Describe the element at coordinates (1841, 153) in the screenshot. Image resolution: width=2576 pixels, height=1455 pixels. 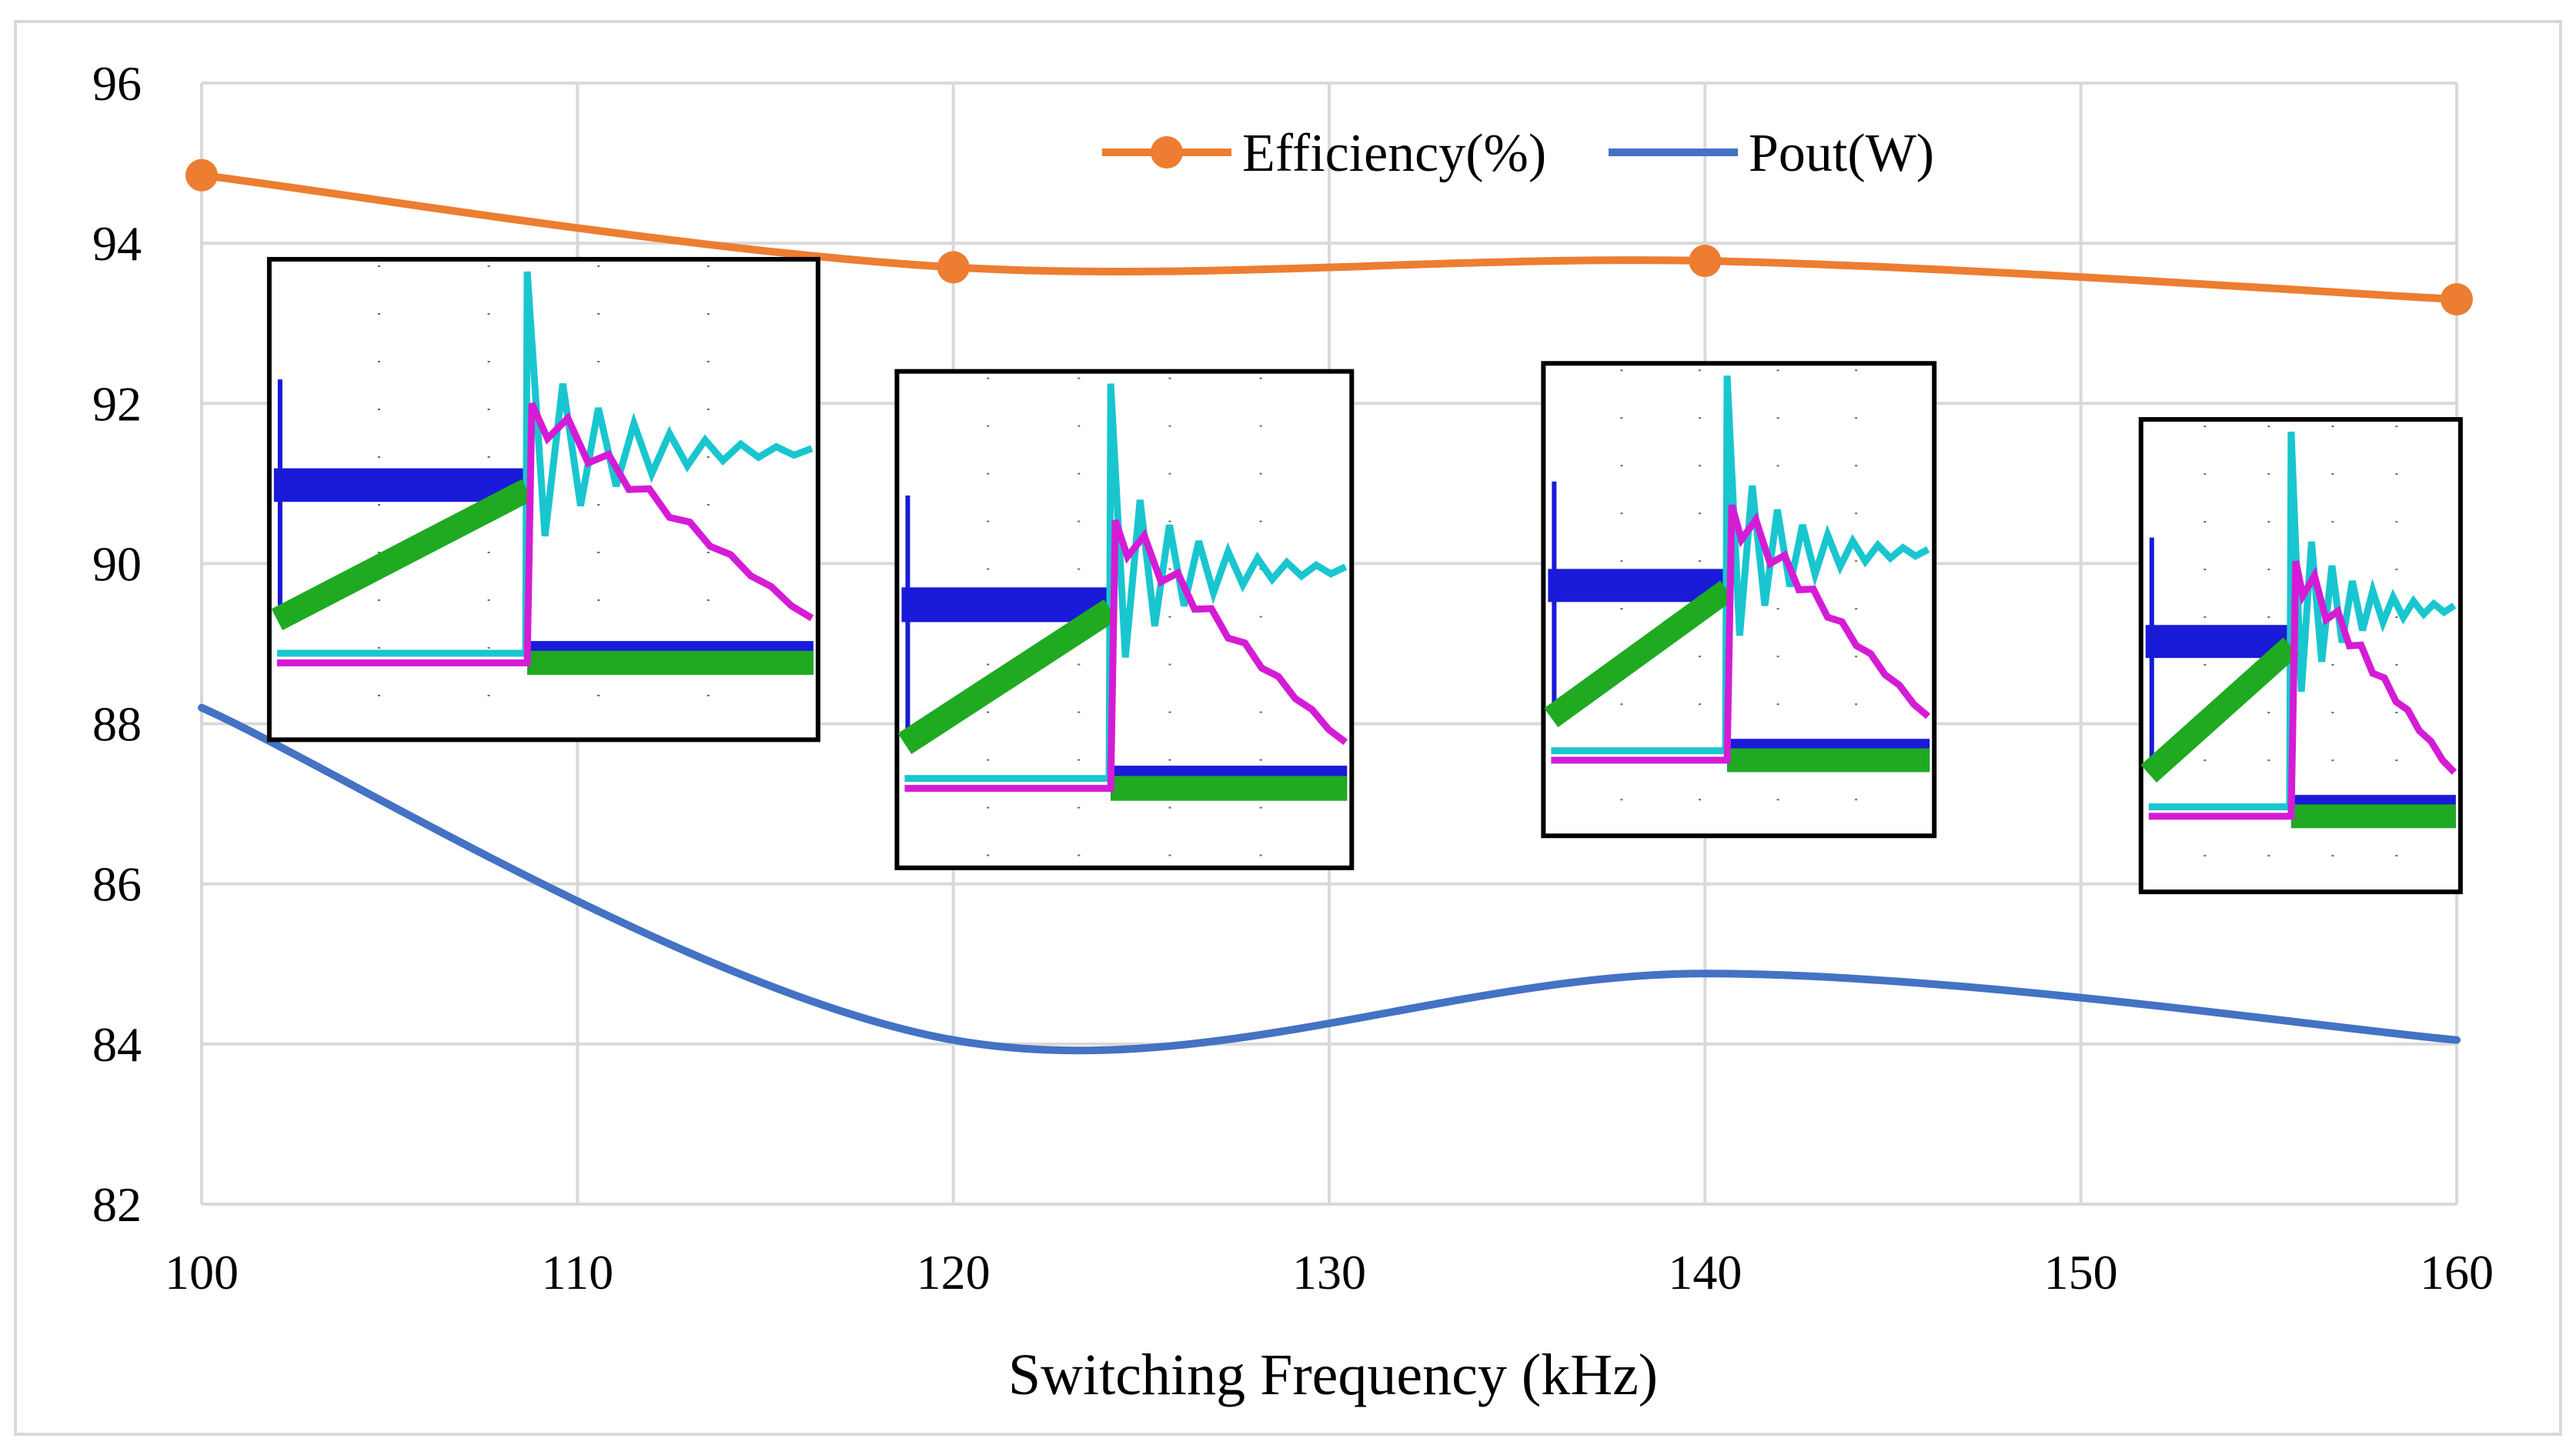
I see `legend-pout-label: Pout(W)` at that location.